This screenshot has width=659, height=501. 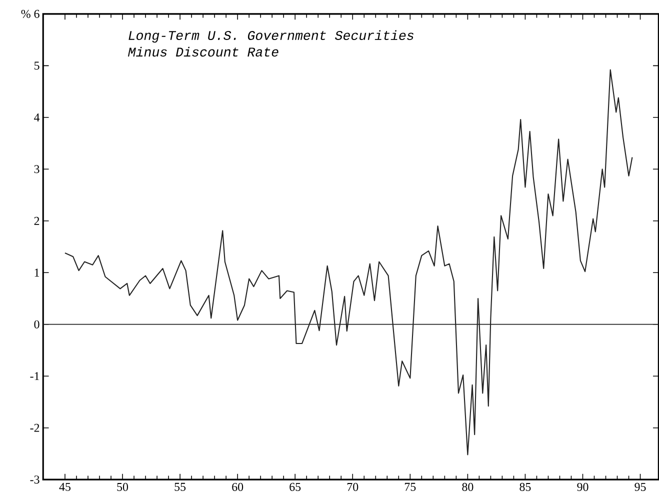 I want to click on y-tick-label: -2, so click(x=35, y=428).